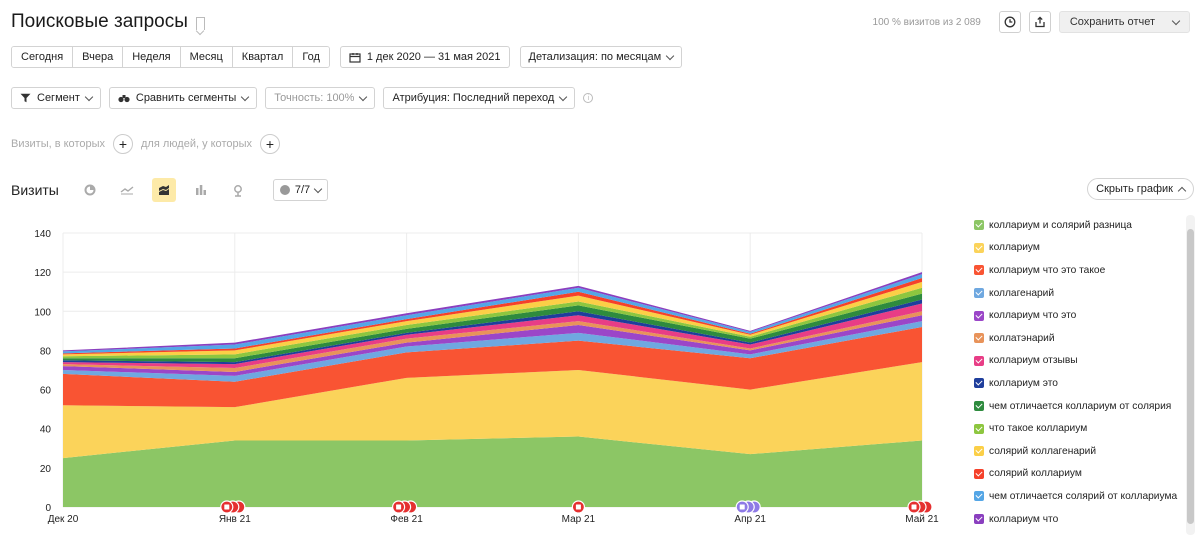  What do you see at coordinates (1079, 315) in the screenshot?
I see `legend-item: коллариум что это` at bounding box center [1079, 315].